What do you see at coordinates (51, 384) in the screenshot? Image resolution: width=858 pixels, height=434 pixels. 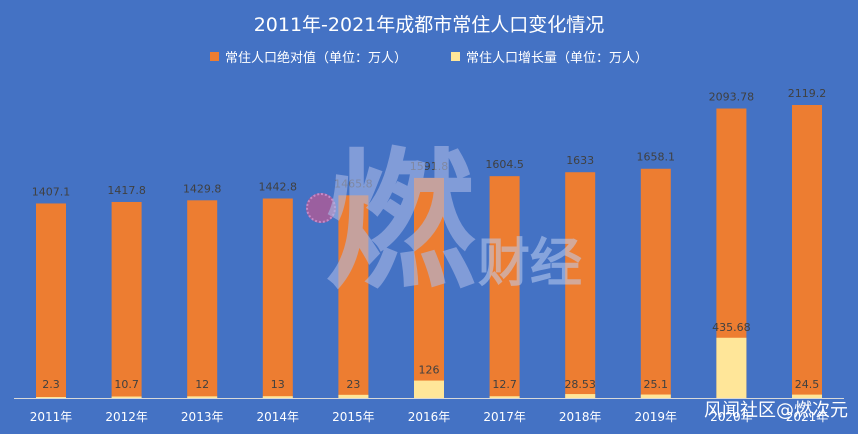 I see `data-label-growth: 2.3` at bounding box center [51, 384].